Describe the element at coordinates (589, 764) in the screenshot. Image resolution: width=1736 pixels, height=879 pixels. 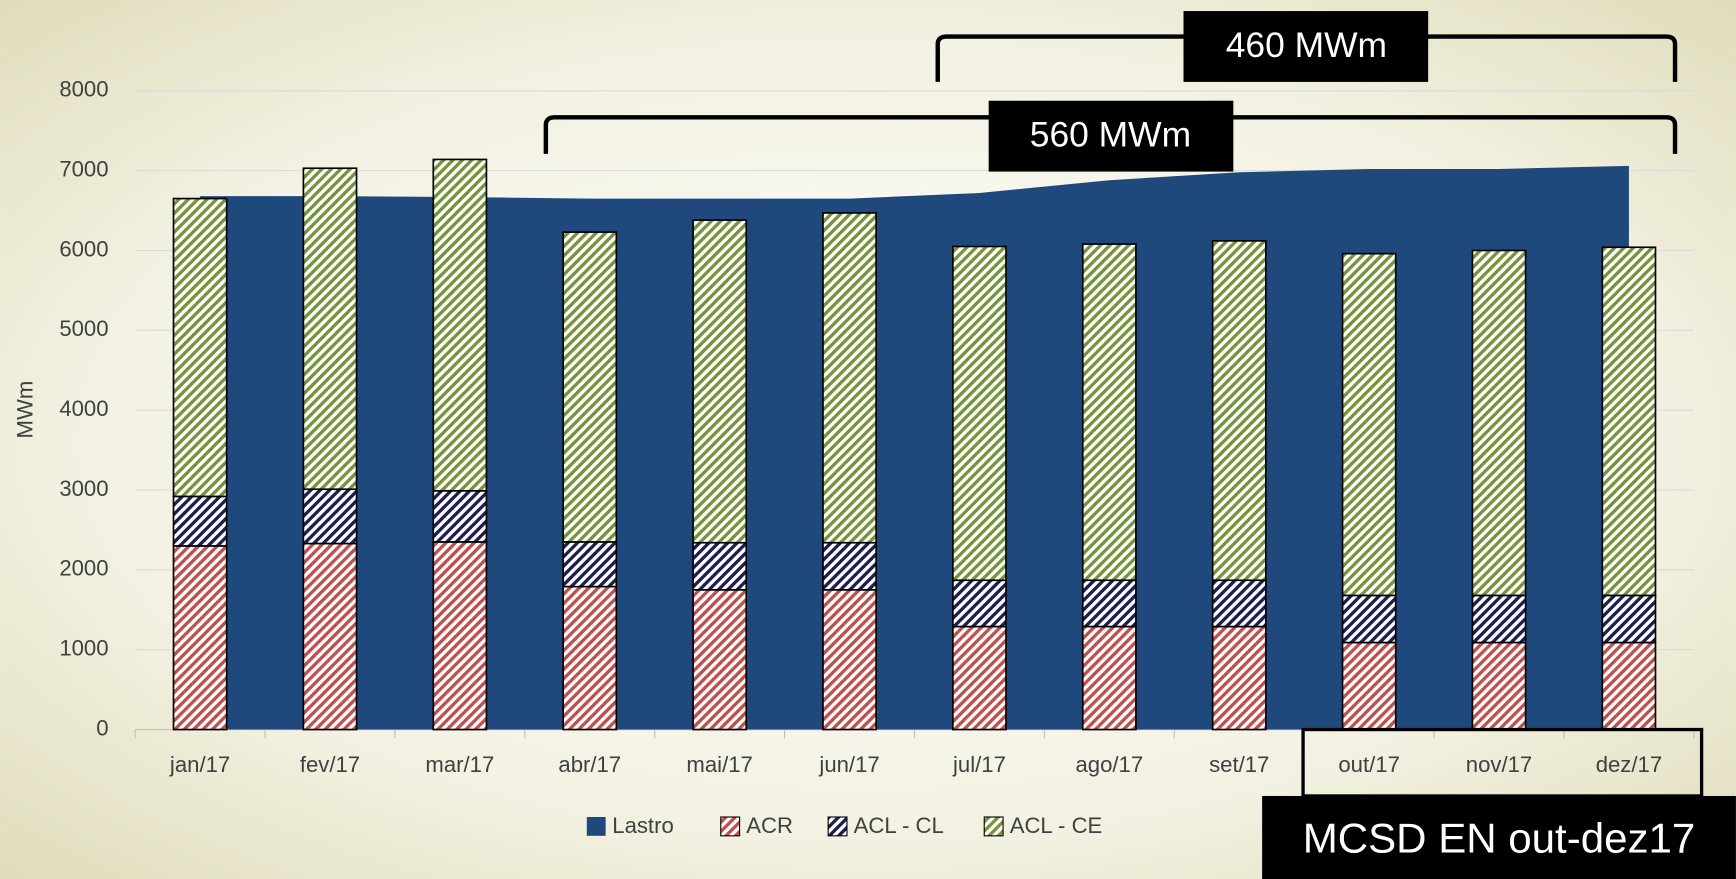
I see `x-tick-label: abr/17` at that location.